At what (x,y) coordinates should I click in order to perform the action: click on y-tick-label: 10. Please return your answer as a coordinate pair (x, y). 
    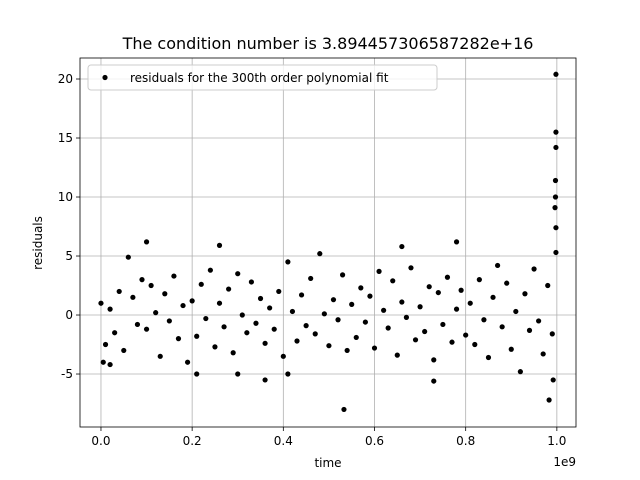
    Looking at the image, I should click on (65, 197).